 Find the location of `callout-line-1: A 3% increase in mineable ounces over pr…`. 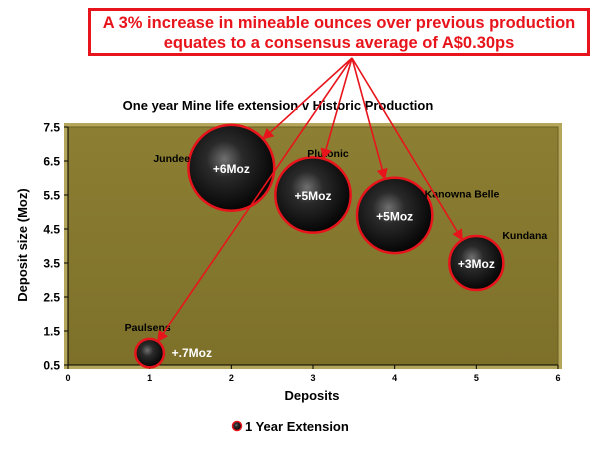

callout-line-1: A 3% increase in mineable ounces over pr… is located at coordinates (339, 23).